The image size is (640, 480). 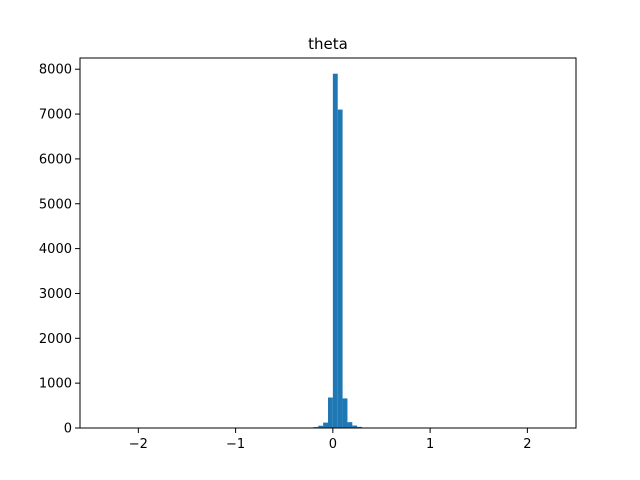 I want to click on y-tick-label: 0, so click(x=68, y=429).